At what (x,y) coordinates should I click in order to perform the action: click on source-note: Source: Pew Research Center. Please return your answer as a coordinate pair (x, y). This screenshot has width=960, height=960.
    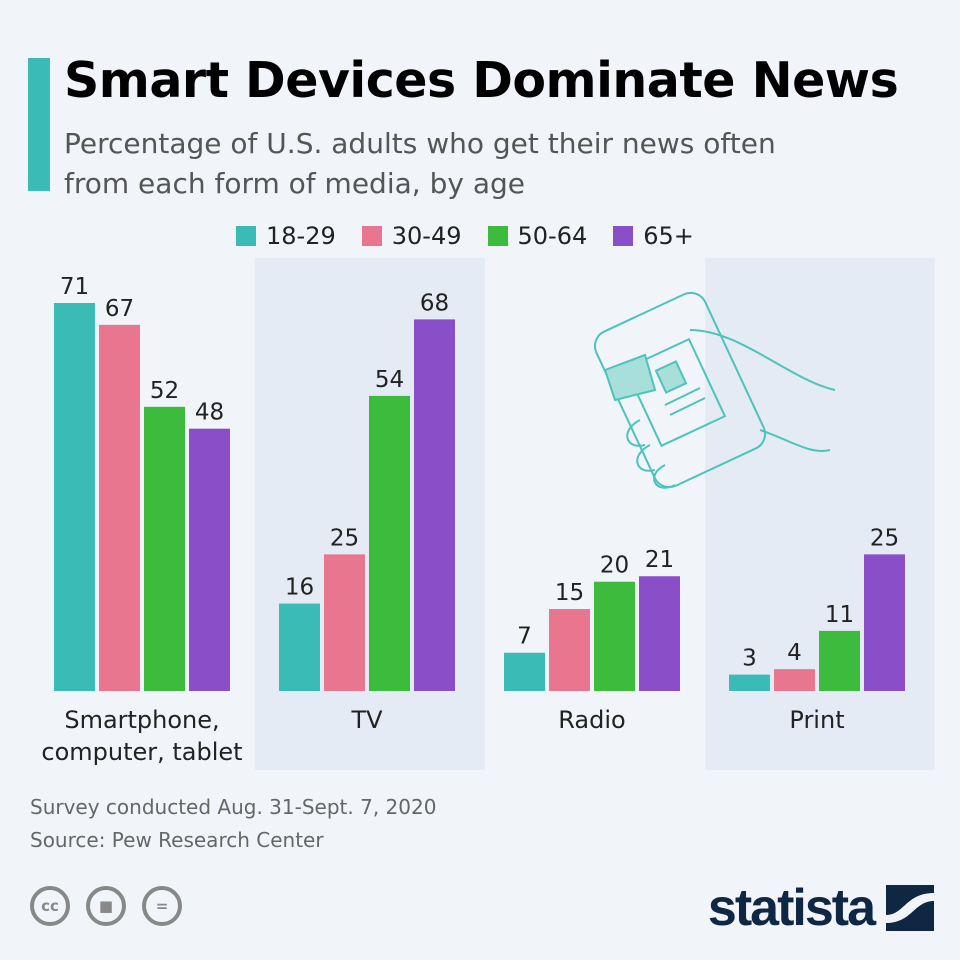
    Looking at the image, I should click on (177, 840).